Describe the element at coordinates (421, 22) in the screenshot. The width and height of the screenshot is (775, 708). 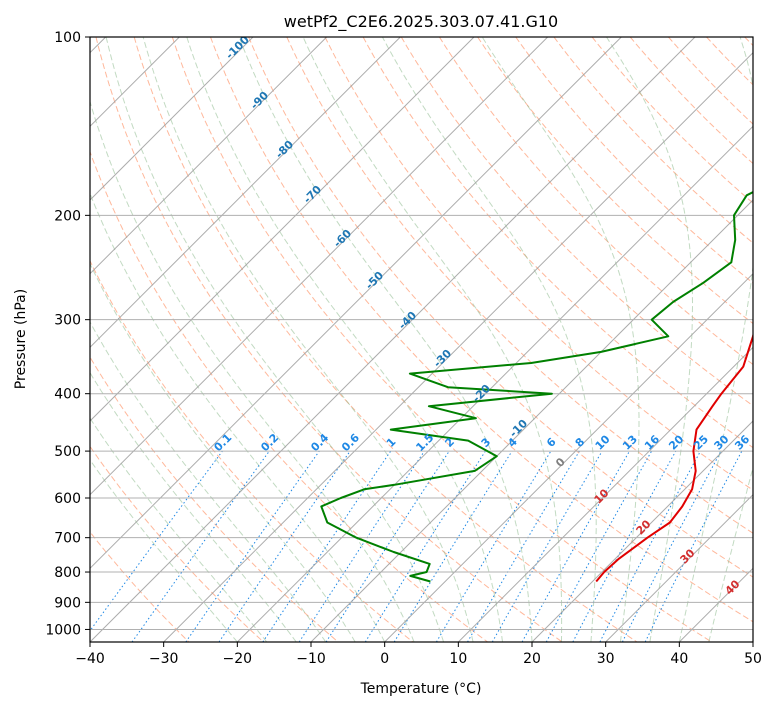
I see `chart-title: wetPf2_C2E6.2025.303.07.41.G10` at that location.